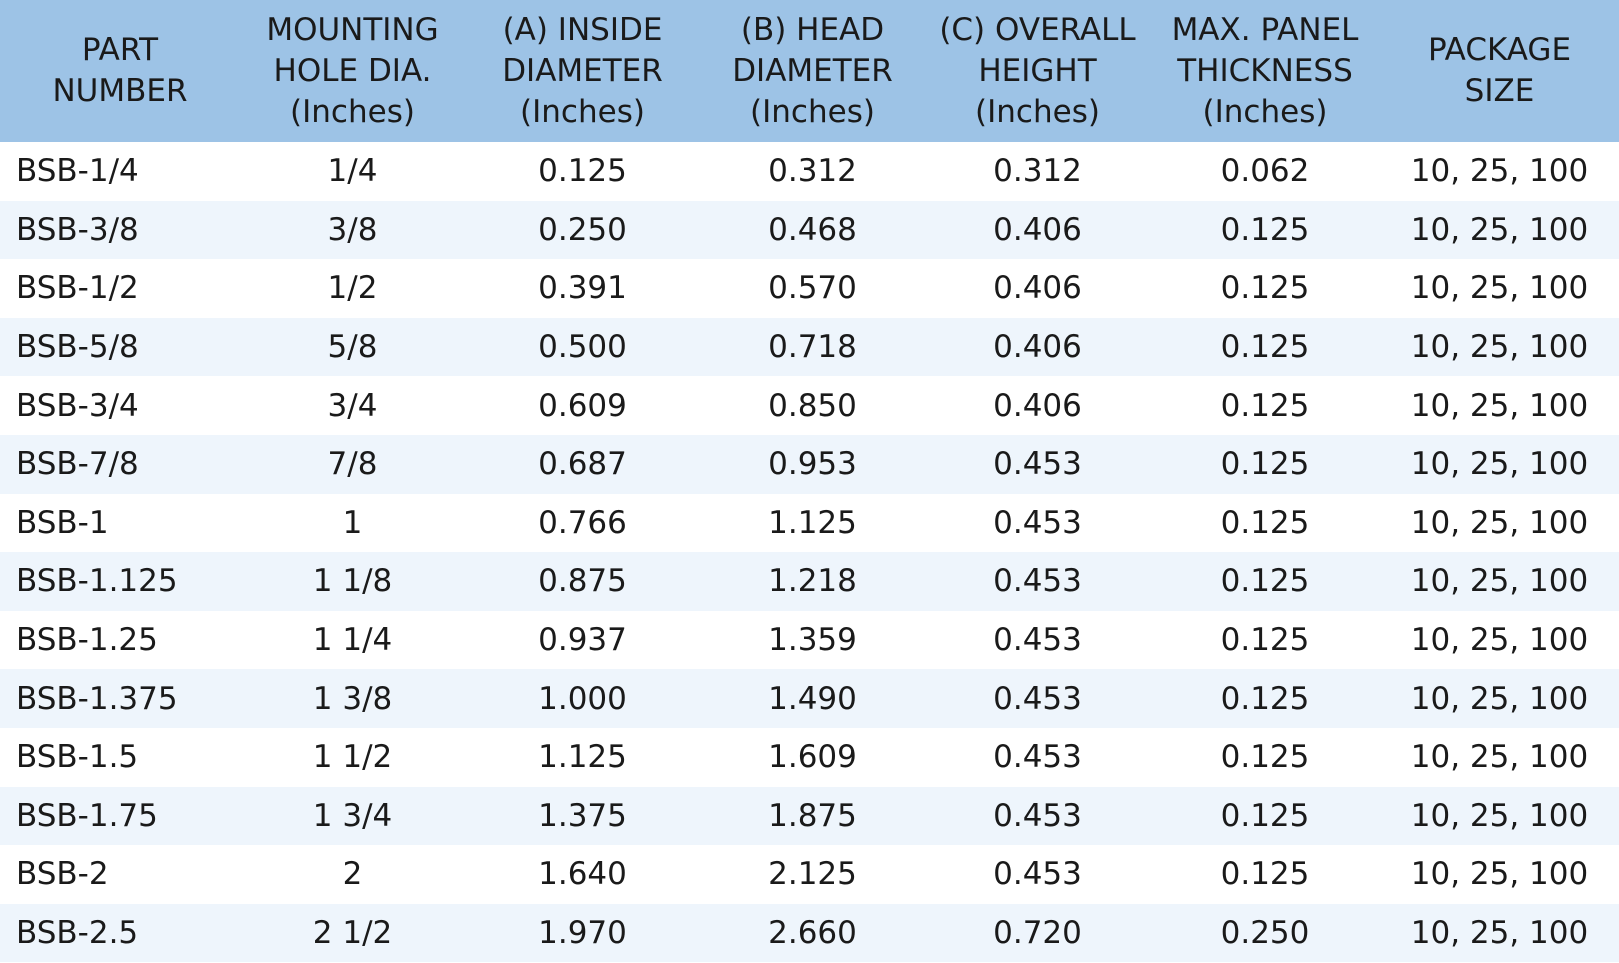 This screenshot has height=963, width=1619. Describe the element at coordinates (582, 874) in the screenshot. I see `inside-diameter-cell: 1.640` at that location.